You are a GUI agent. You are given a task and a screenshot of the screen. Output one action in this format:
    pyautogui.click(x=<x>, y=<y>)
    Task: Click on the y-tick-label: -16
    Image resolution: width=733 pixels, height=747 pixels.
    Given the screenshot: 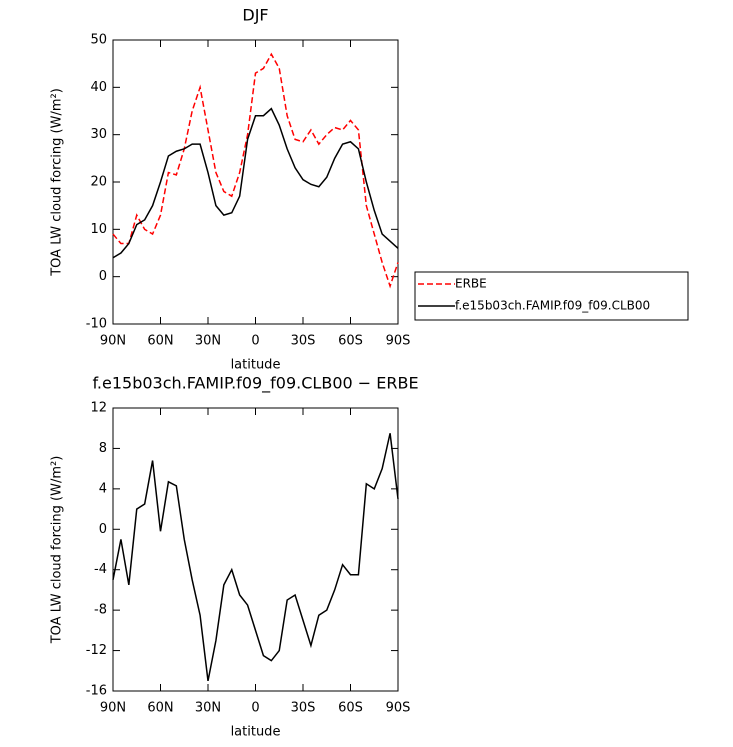 What is the action you would take?
    pyautogui.click(x=96, y=691)
    